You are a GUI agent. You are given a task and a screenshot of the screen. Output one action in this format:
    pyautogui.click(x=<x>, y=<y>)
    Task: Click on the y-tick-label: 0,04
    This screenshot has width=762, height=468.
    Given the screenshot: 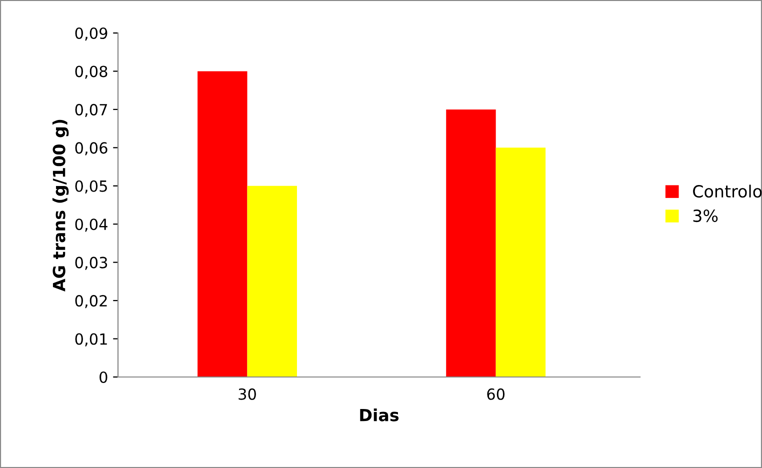 What is the action you would take?
    pyautogui.click(x=91, y=225)
    